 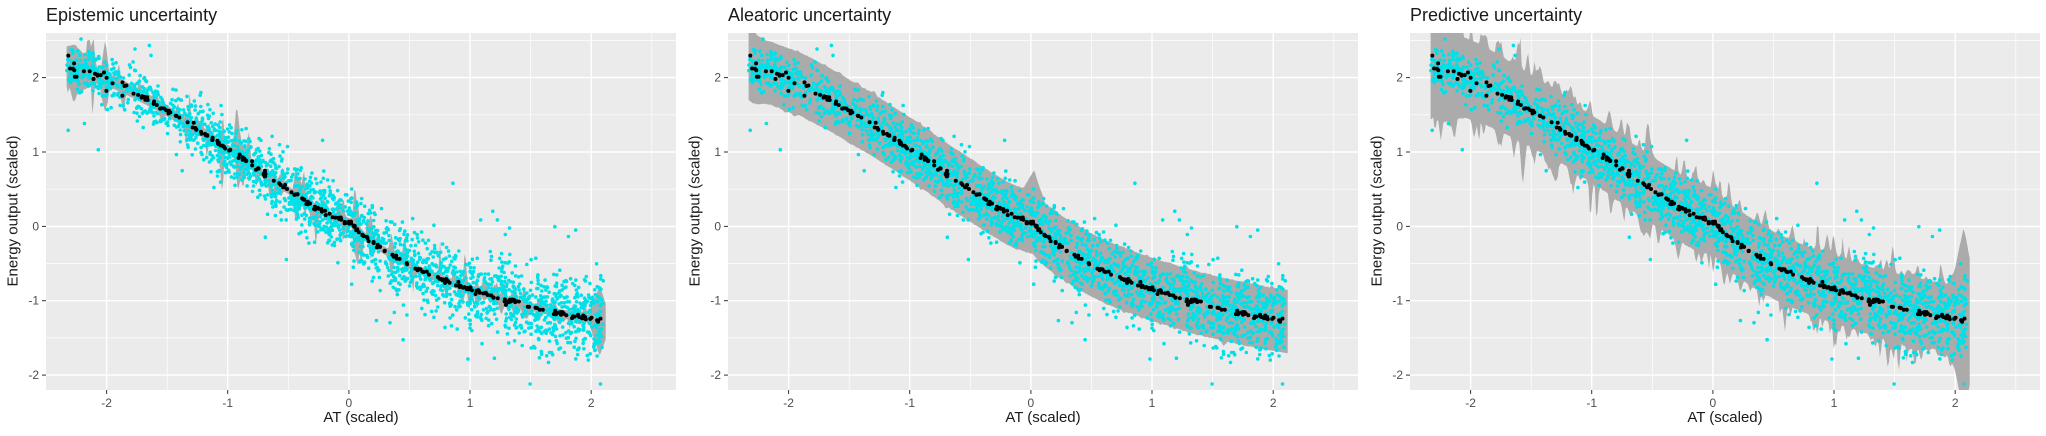 What do you see at coordinates (132, 15) in the screenshot?
I see `chart-title: Epistemic uncertainty` at bounding box center [132, 15].